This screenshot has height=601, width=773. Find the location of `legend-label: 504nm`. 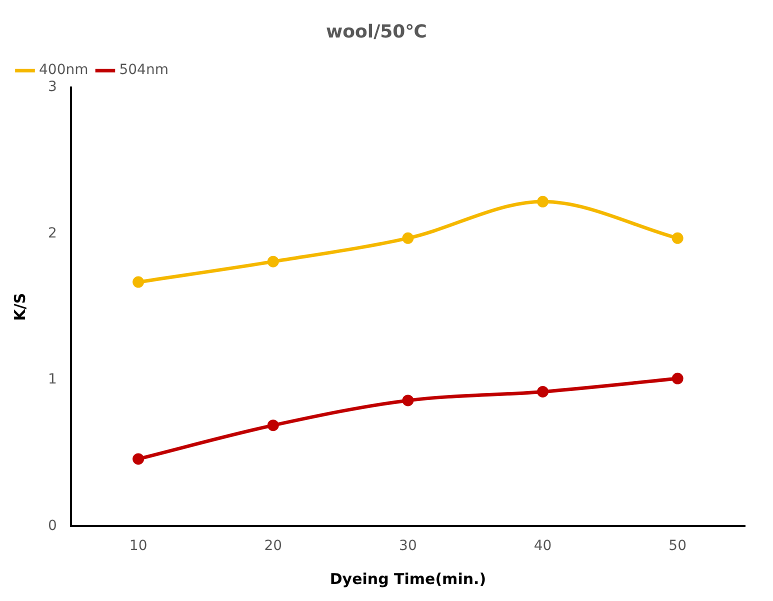

legend-label: 504nm is located at coordinates (143, 70).